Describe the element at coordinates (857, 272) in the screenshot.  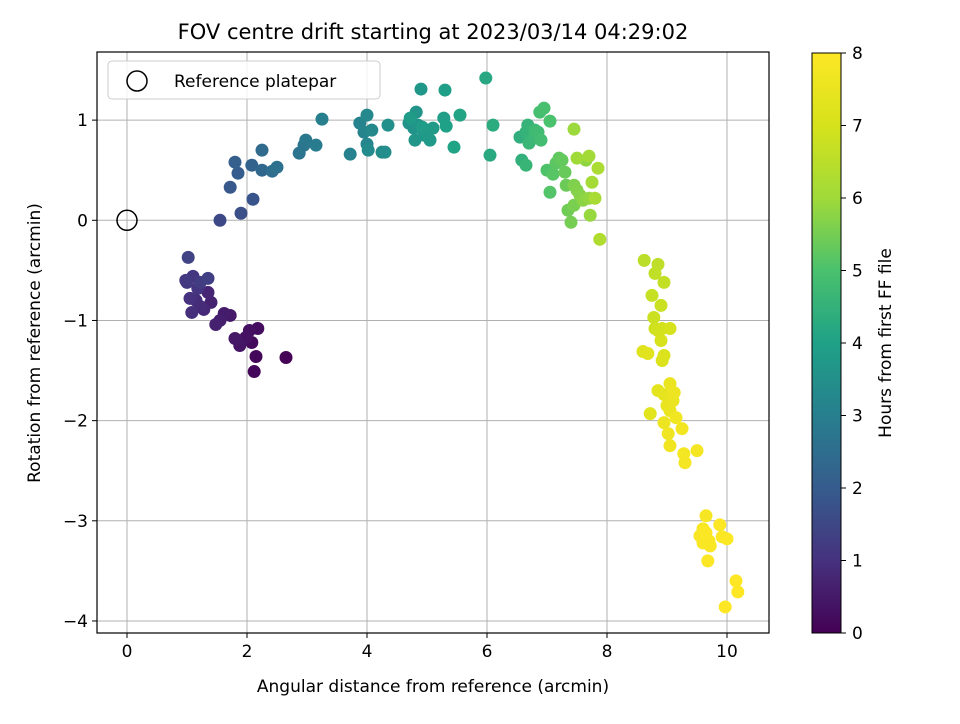
I see `colorbar-tick-label: 5` at that location.